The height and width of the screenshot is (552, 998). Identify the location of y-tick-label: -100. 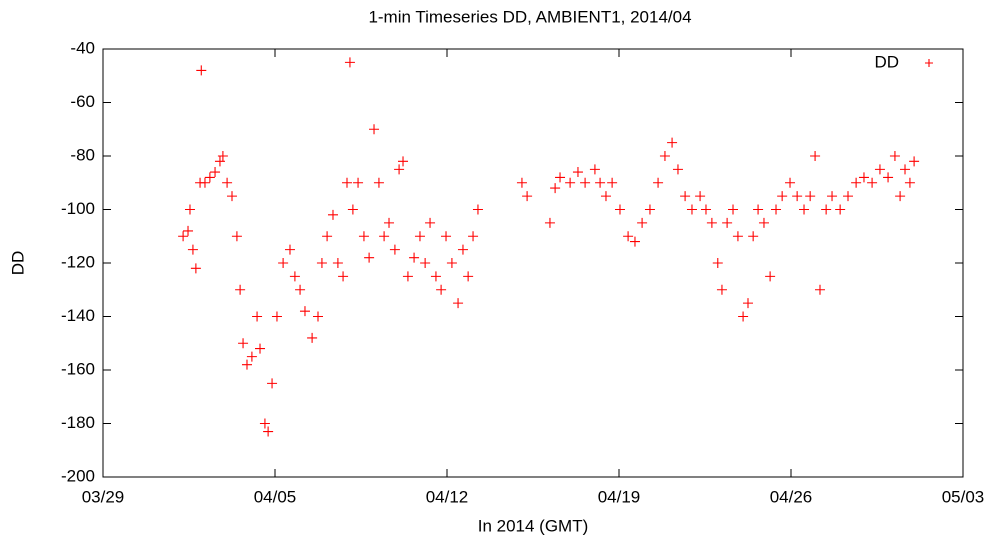
(78, 208).